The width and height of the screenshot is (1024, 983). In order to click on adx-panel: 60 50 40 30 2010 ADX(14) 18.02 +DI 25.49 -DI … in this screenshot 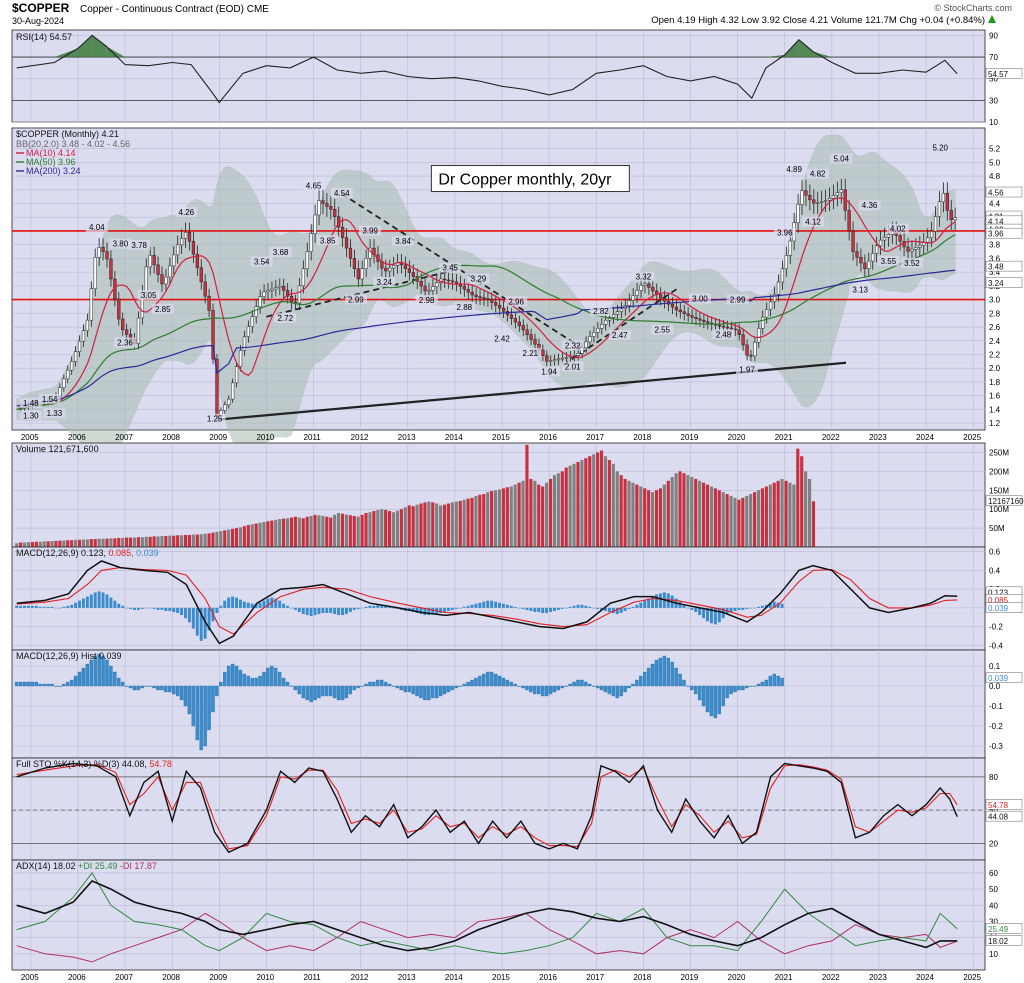, I will do `click(517, 920)`.